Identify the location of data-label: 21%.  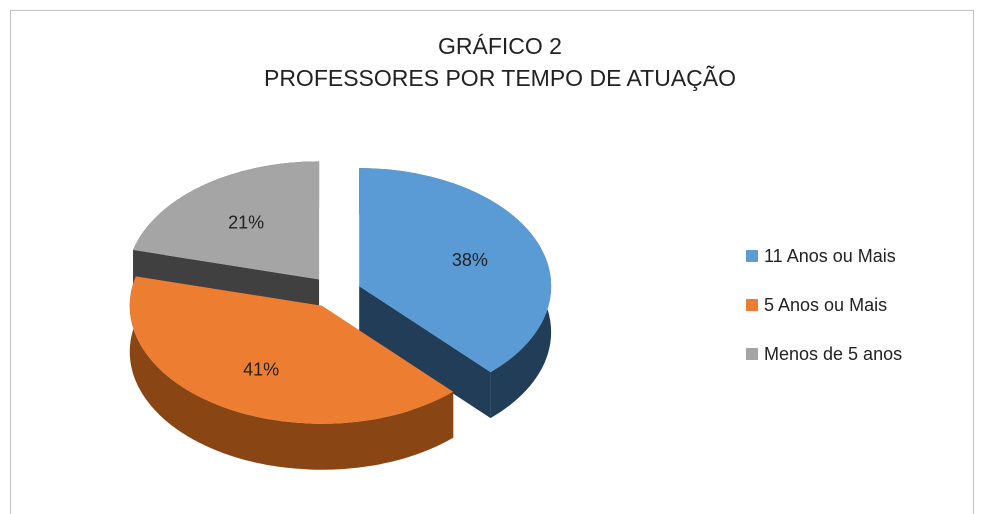
(246, 222).